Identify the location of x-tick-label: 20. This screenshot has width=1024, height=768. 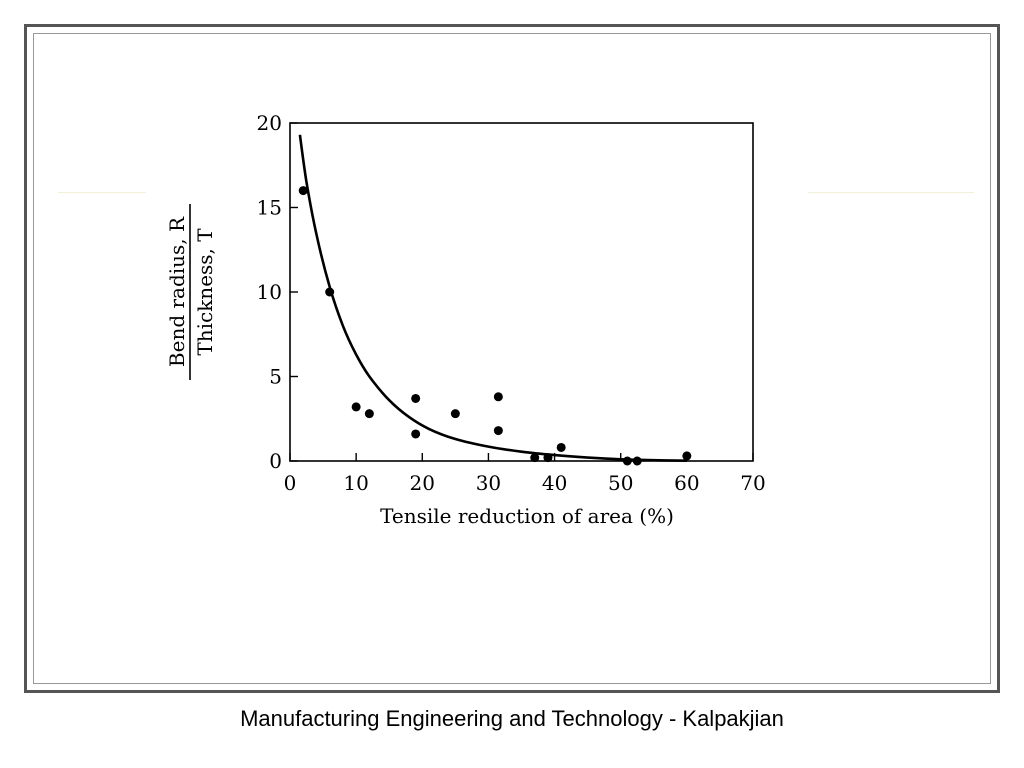
(422, 483).